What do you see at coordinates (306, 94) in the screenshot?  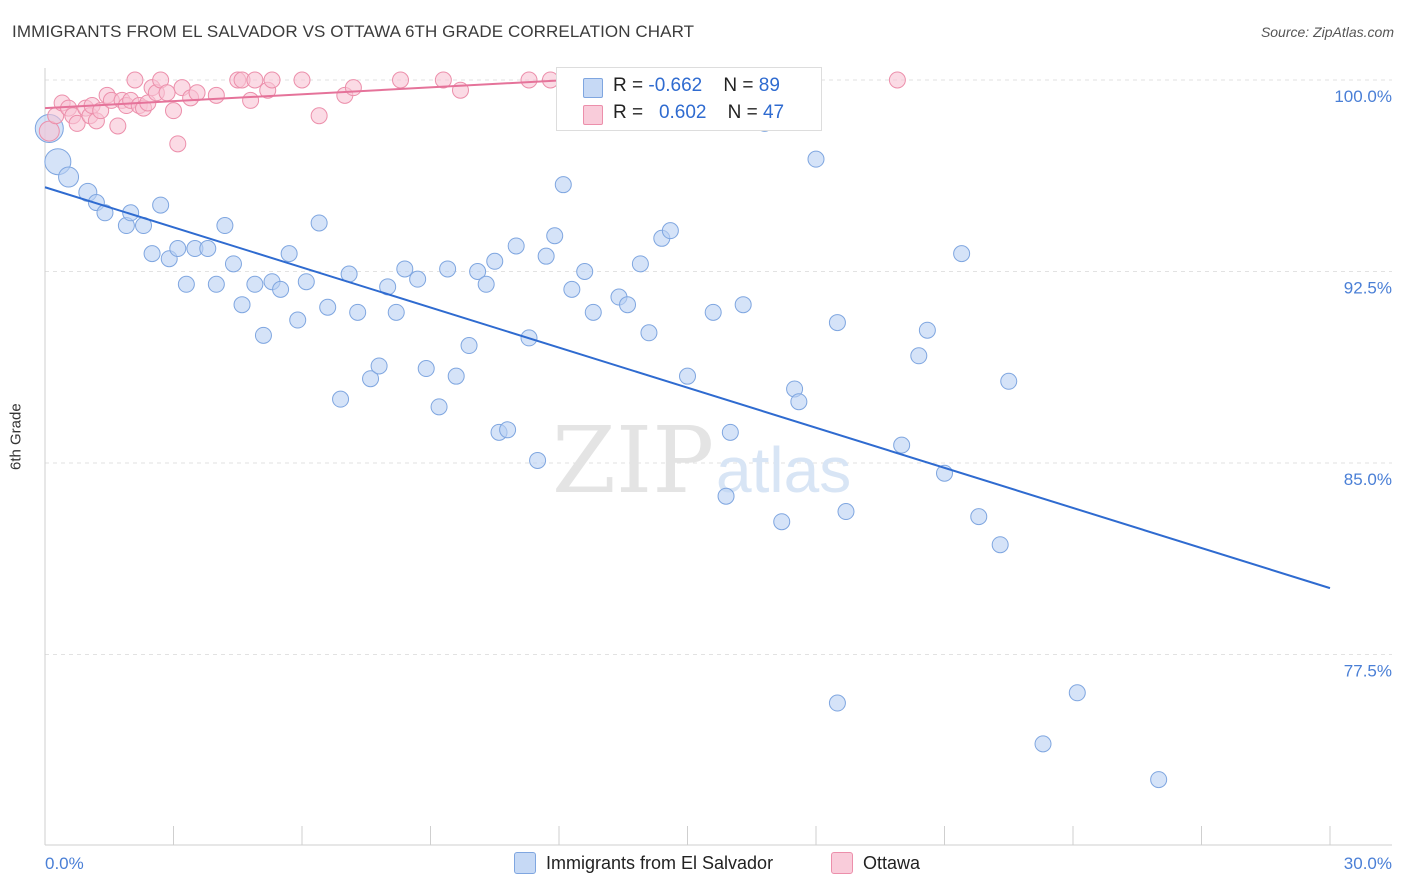 I see `ottawa-trend-line` at bounding box center [306, 94].